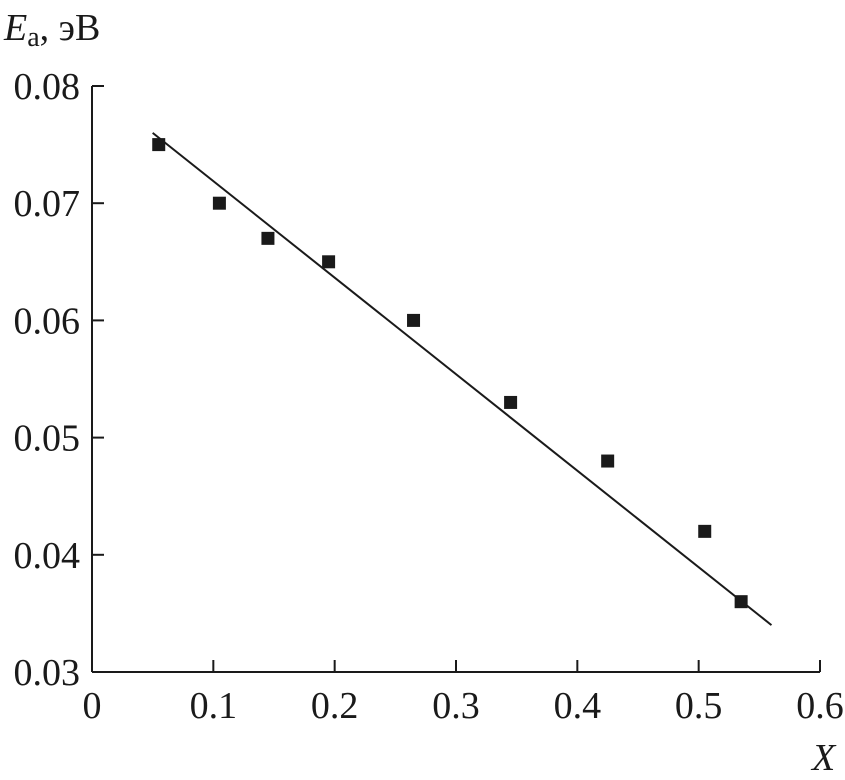 The height and width of the screenshot is (780, 845). What do you see at coordinates (578, 706) in the screenshot?
I see `x-tick-label: 0.4` at bounding box center [578, 706].